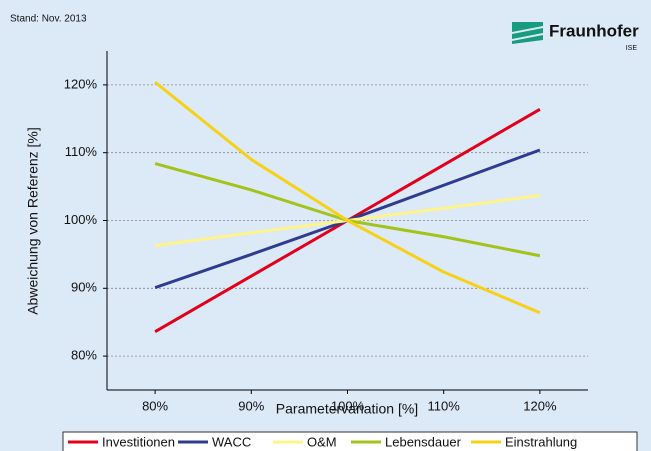 The width and height of the screenshot is (651, 451). What do you see at coordinates (155, 405) in the screenshot?
I see `x-tick-label: 80%` at bounding box center [155, 405].